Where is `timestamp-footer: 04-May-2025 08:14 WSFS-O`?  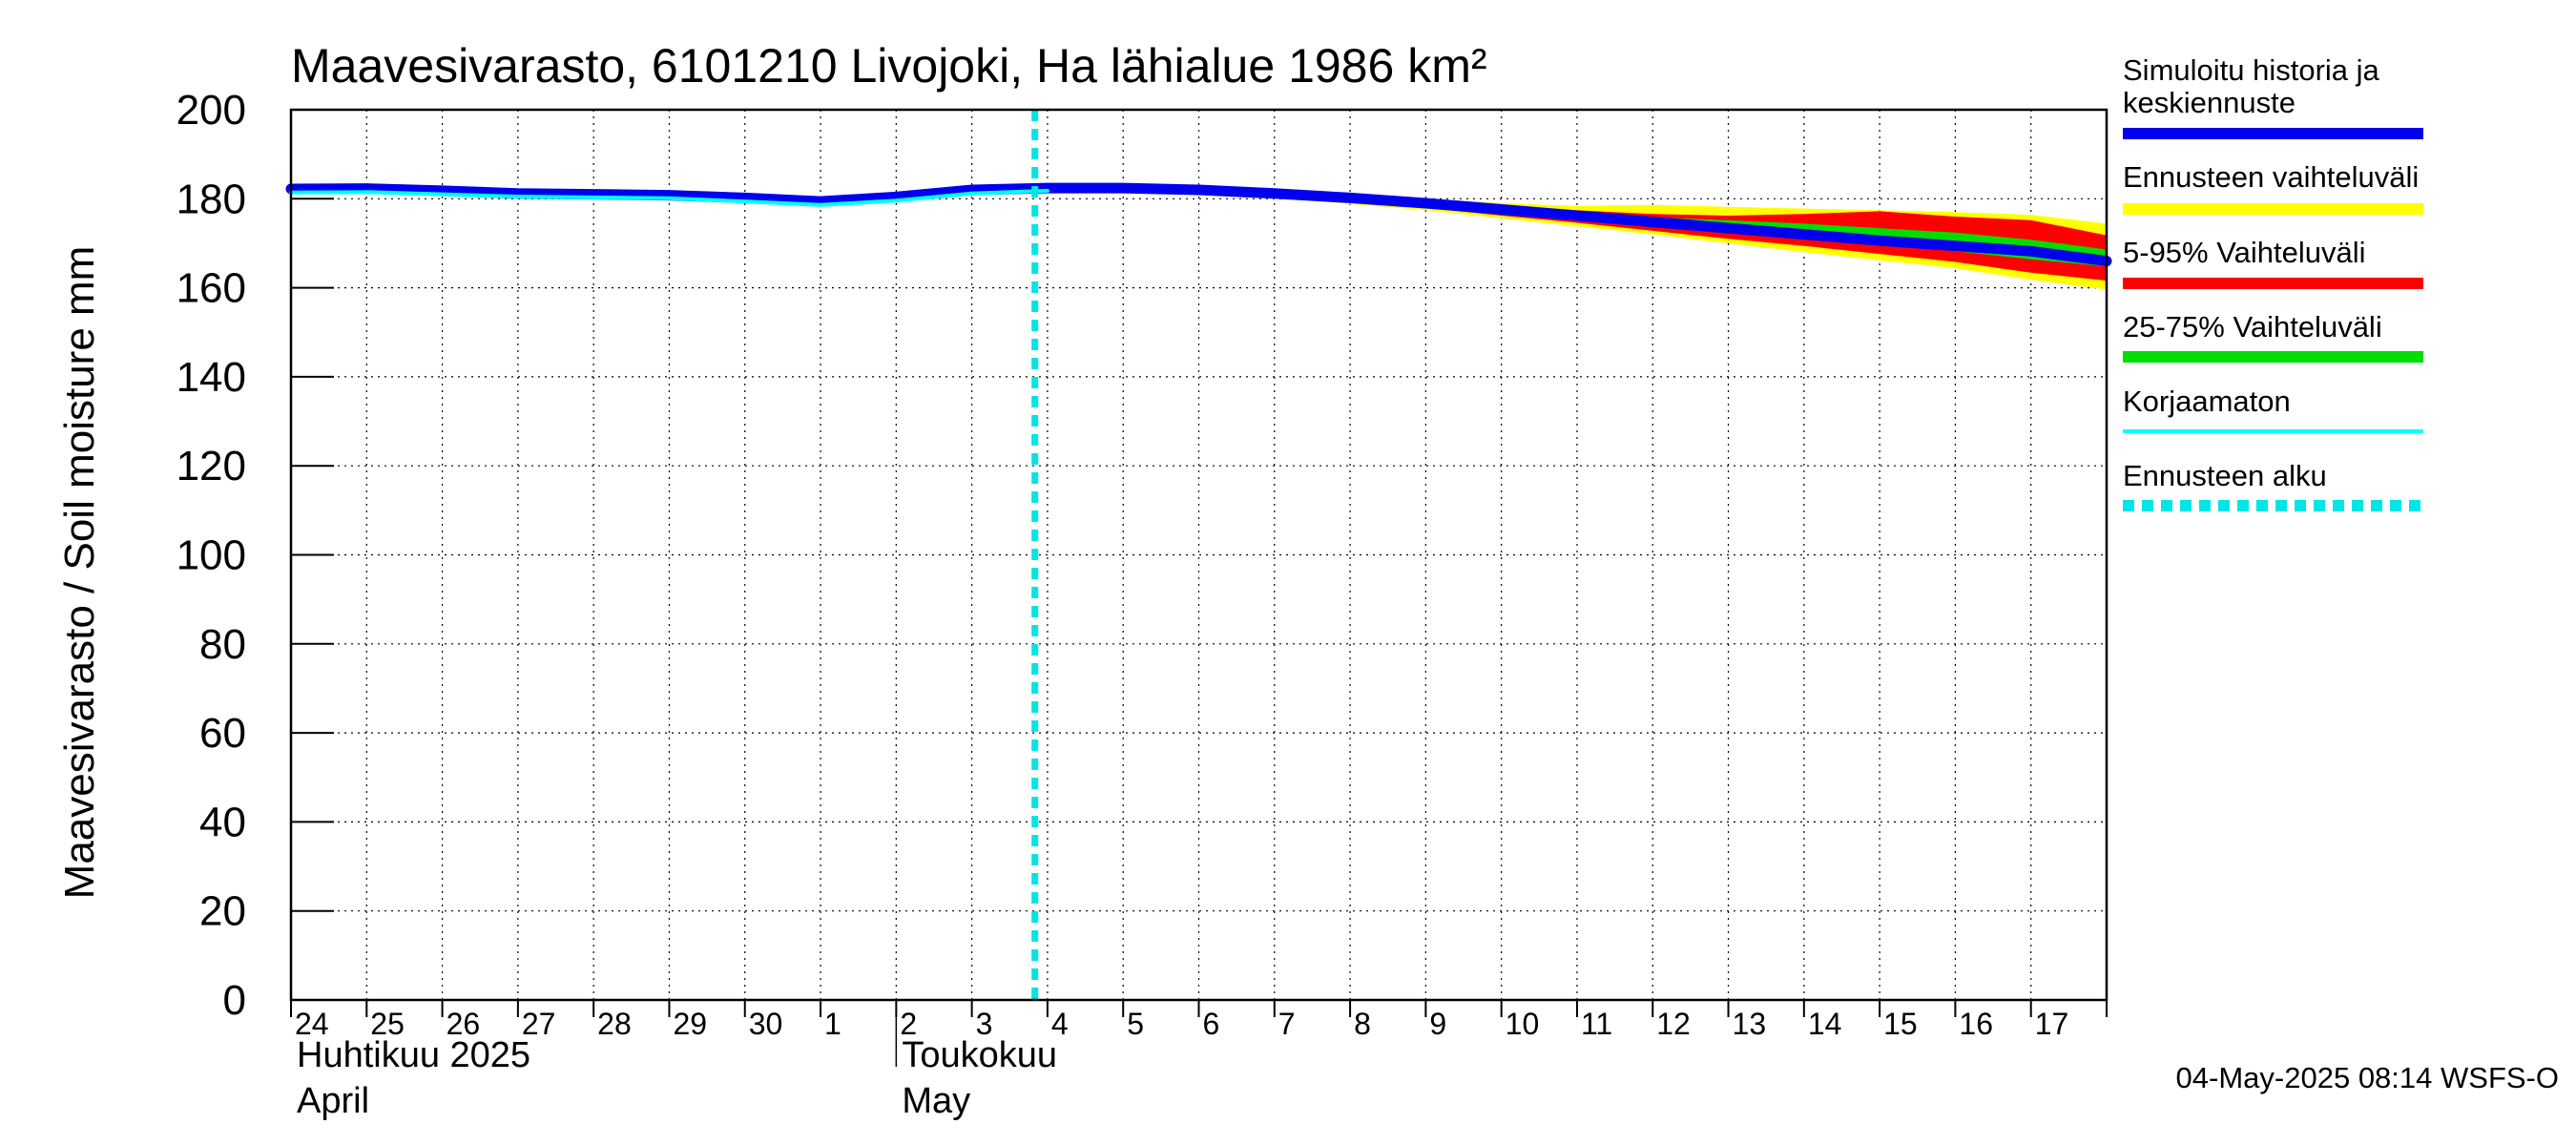 timestamp-footer: 04-May-2025 08:14 WSFS-O is located at coordinates (2367, 1077).